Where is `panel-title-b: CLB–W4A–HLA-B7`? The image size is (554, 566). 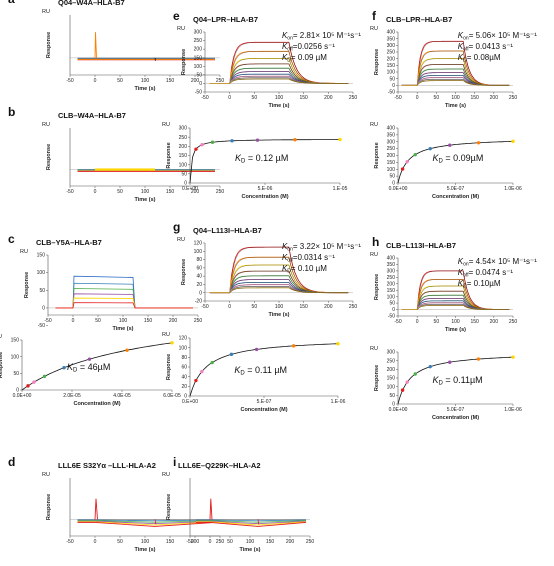
panel-title-b: CLB–W4A–HLA-B7 is located at coordinates (92, 115).